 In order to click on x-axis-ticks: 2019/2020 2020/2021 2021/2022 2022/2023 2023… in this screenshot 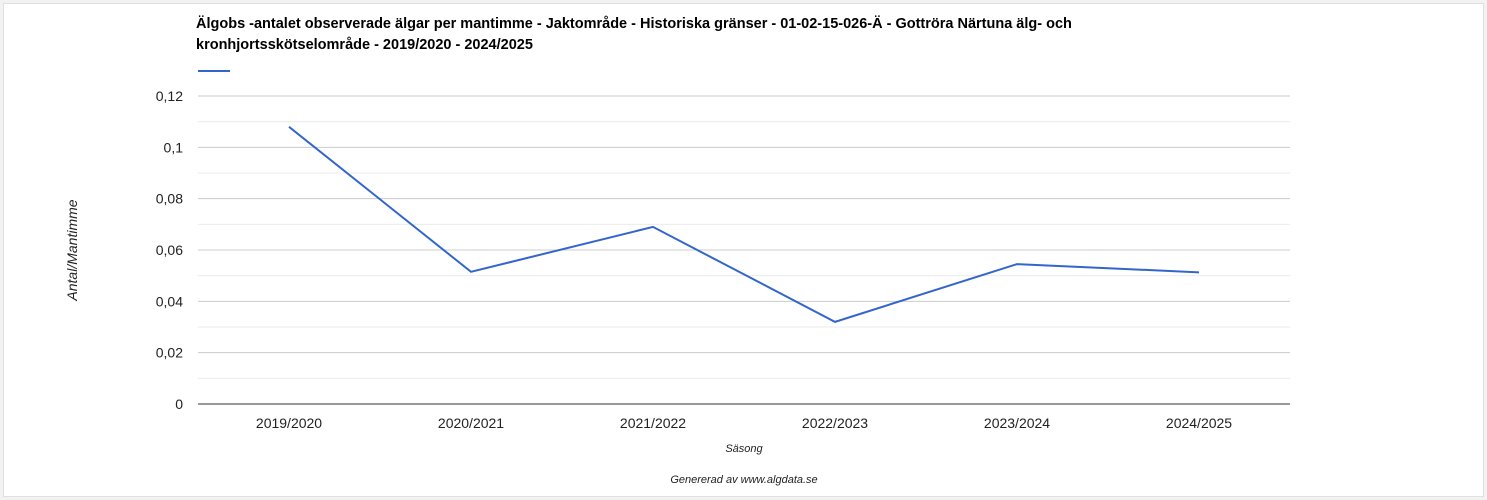, I will do `click(744, 423)`.